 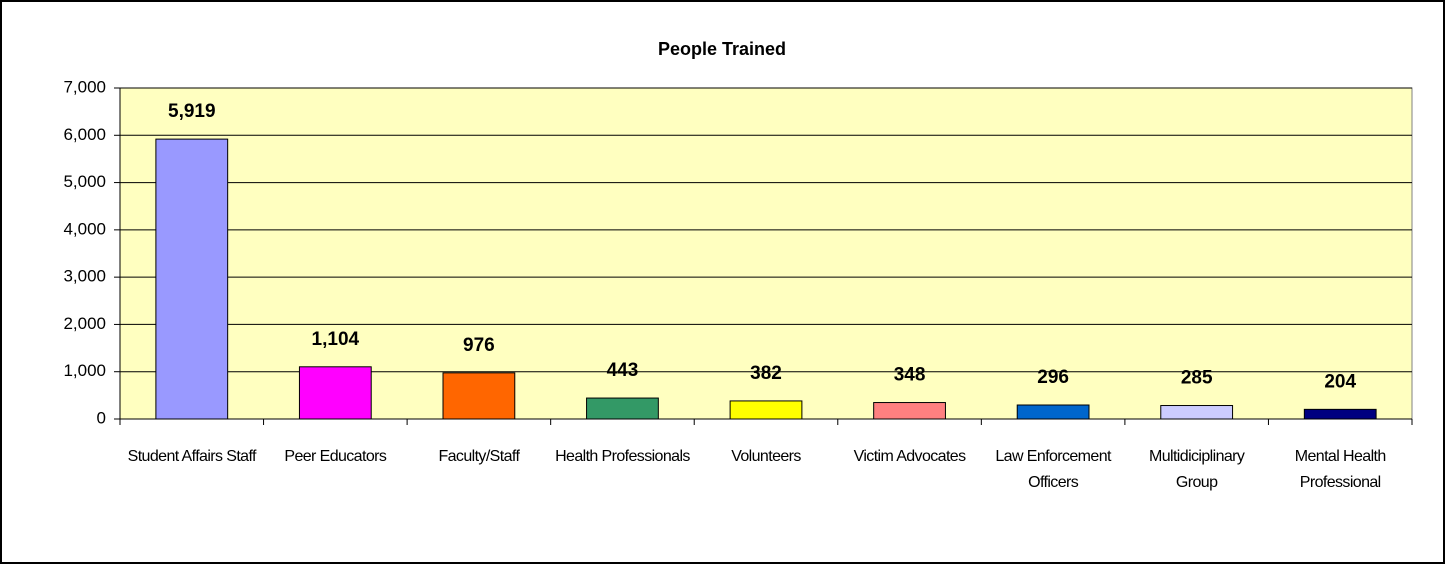 What do you see at coordinates (84, 370) in the screenshot?
I see `y-tick-label: 1,000` at bounding box center [84, 370].